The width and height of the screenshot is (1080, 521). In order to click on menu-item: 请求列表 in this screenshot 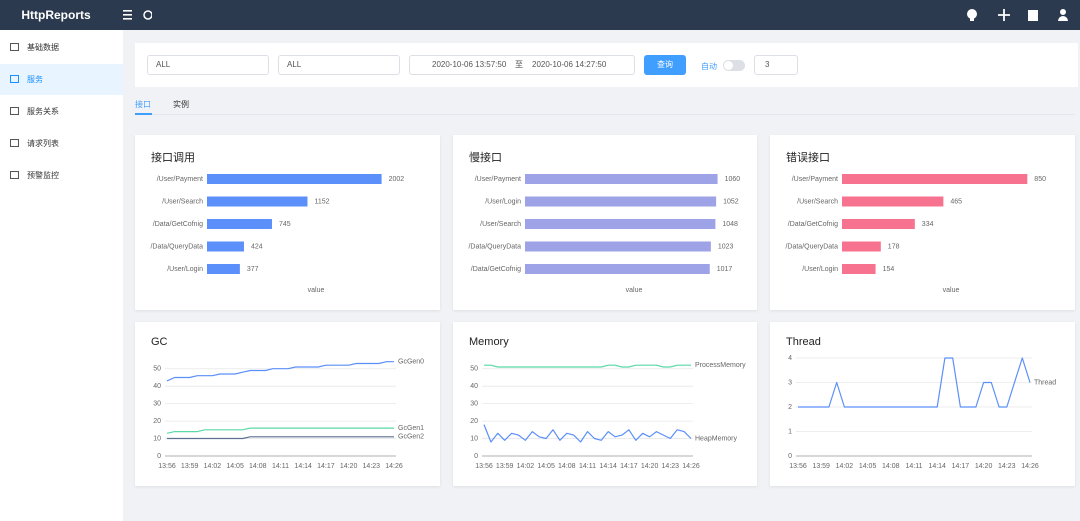, I will do `click(61, 143)`.